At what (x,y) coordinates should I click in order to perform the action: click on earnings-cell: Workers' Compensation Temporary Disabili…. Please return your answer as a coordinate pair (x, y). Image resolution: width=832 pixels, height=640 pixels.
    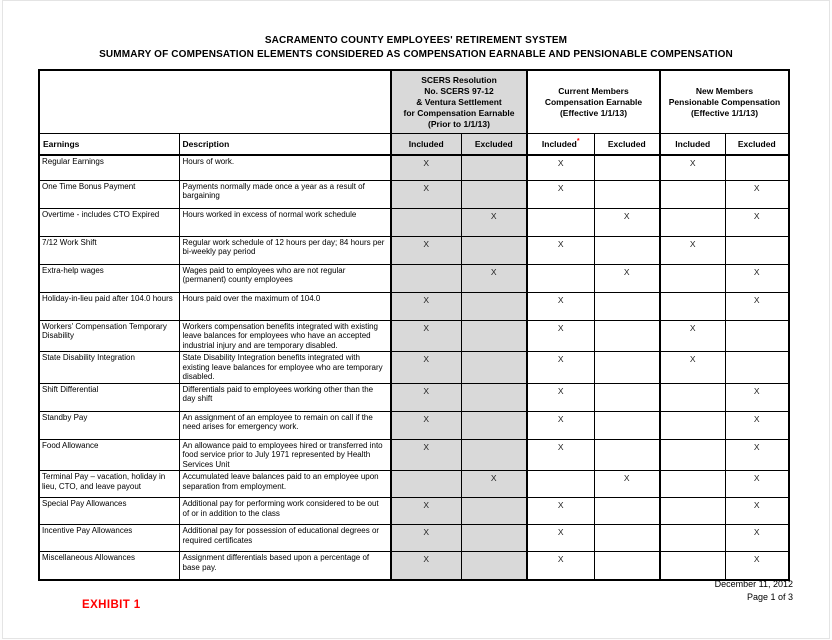
    Looking at the image, I should click on (109, 335).